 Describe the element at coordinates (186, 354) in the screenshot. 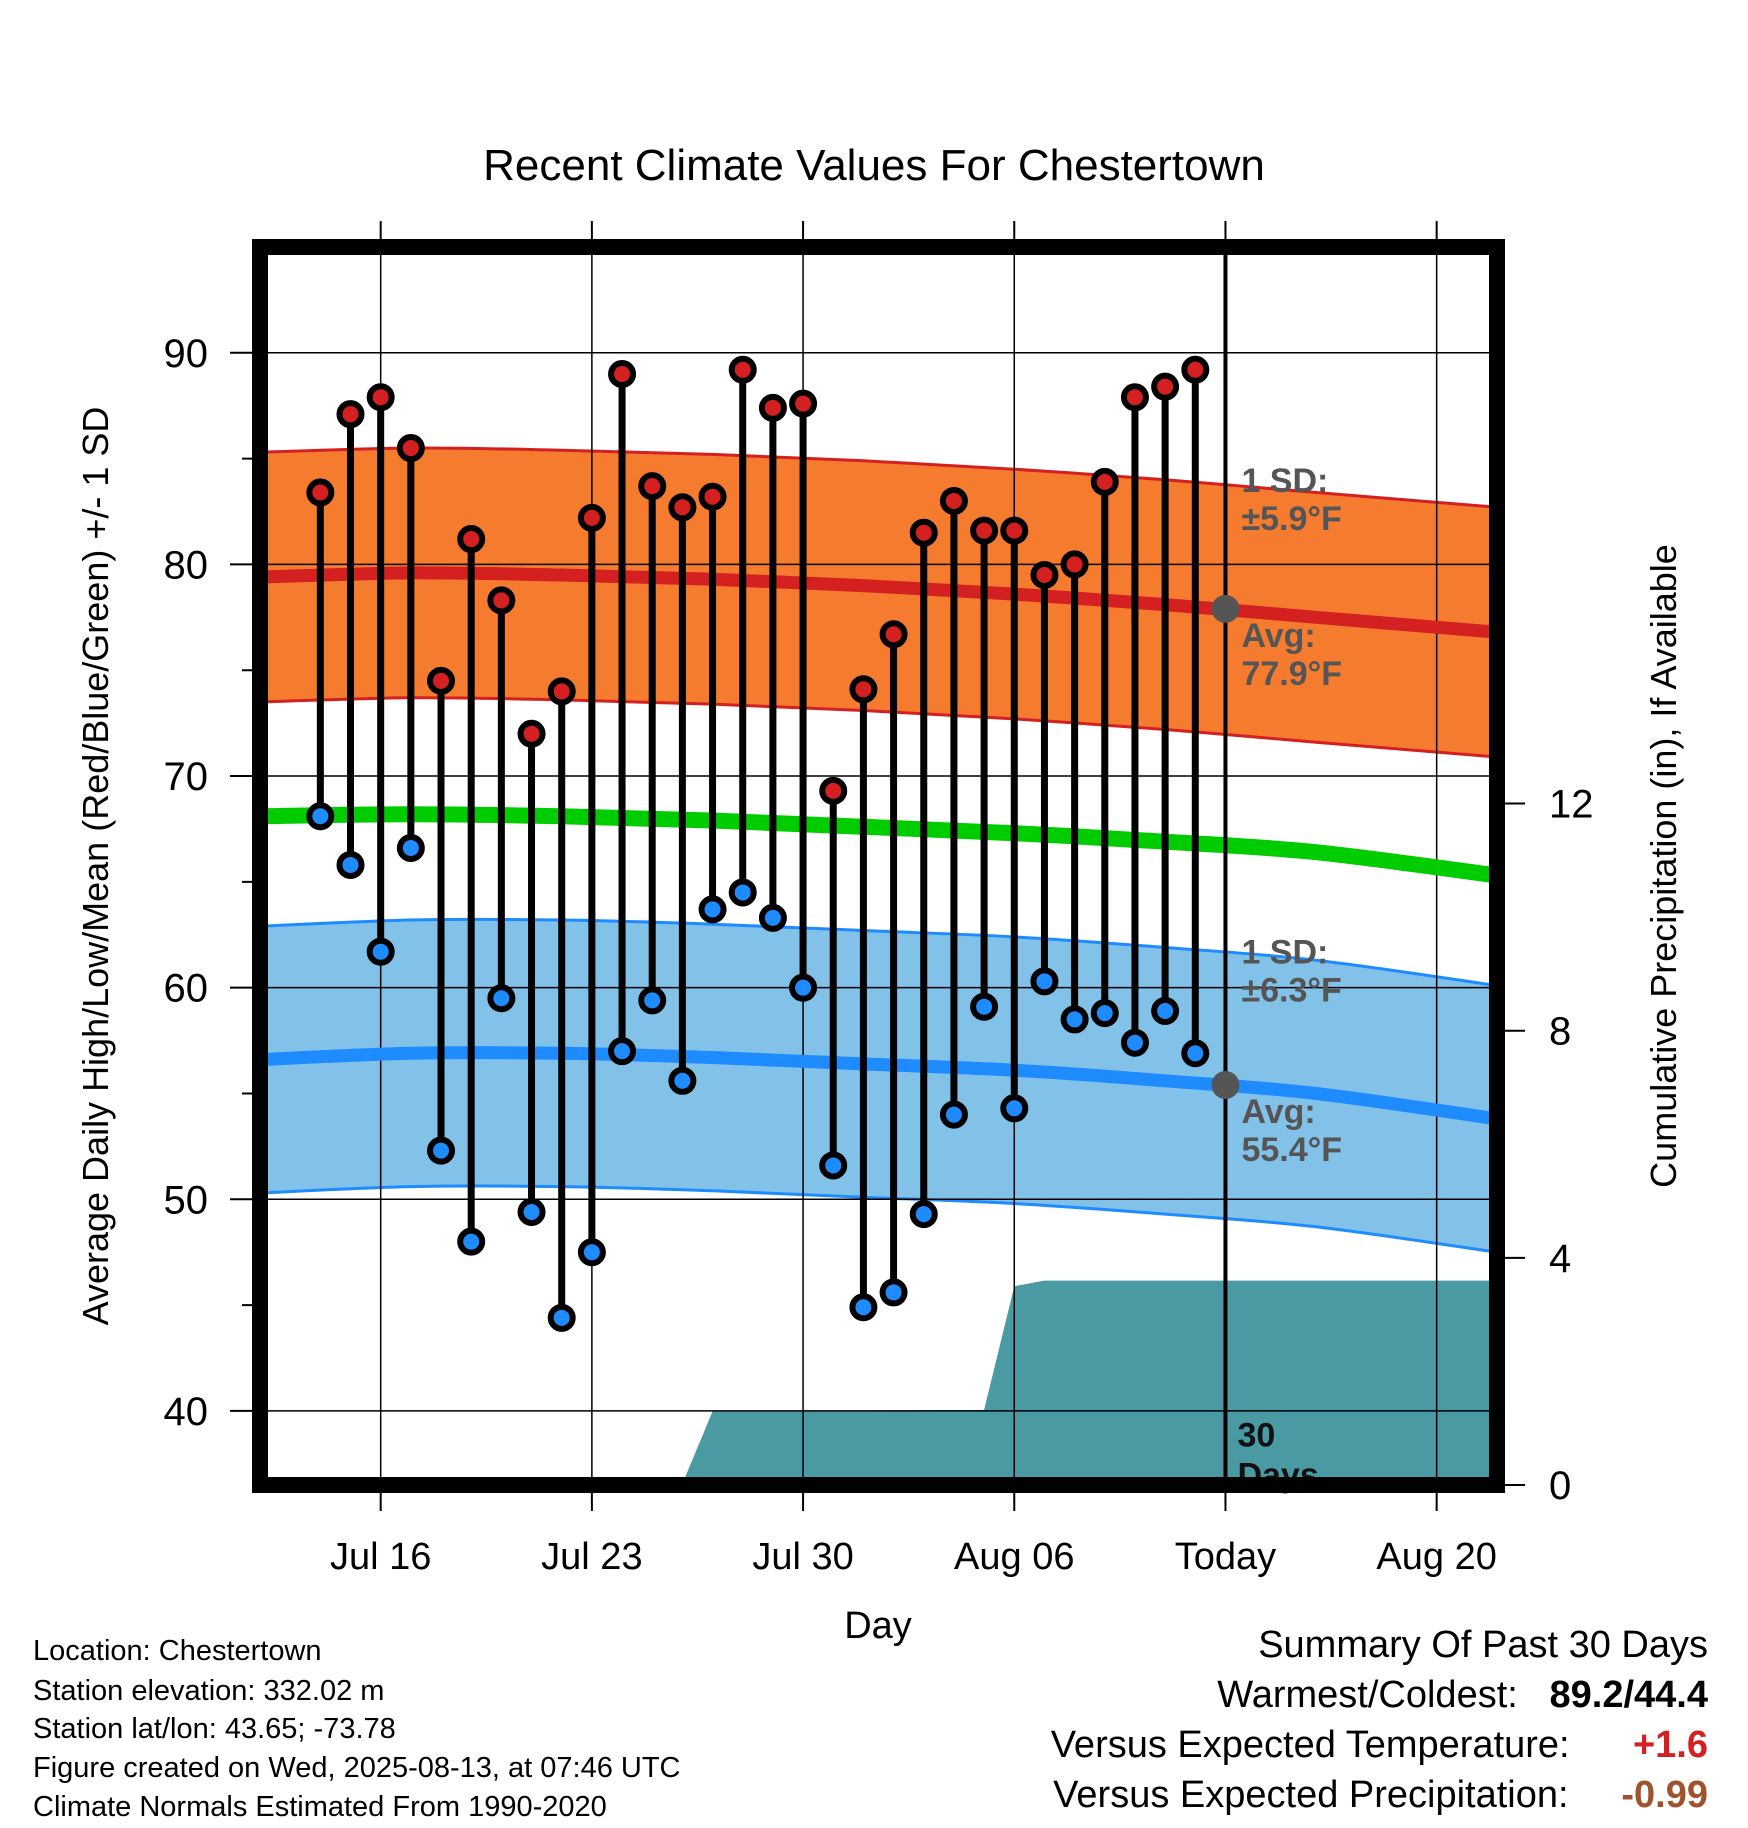

I see `y-tick-label-90: 90` at that location.